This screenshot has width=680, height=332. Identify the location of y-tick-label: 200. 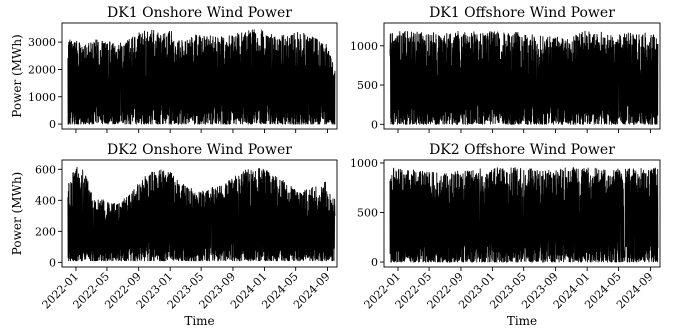
(45, 231).